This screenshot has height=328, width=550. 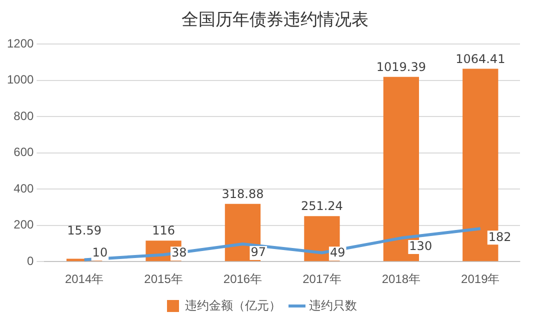 What do you see at coordinates (420, 246) in the screenshot?
I see `data-label: 130` at bounding box center [420, 246].